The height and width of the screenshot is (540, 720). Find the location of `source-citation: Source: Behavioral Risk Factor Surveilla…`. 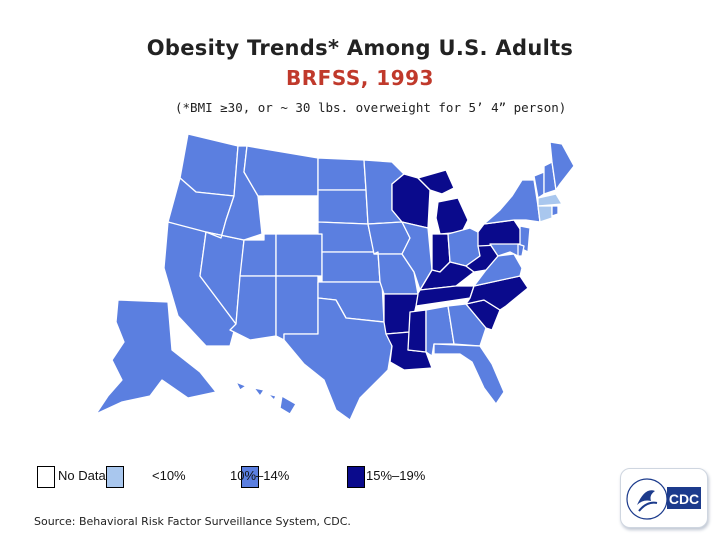

source-citation: Source: Behavioral Risk Factor Surveilla… is located at coordinates (192, 521).